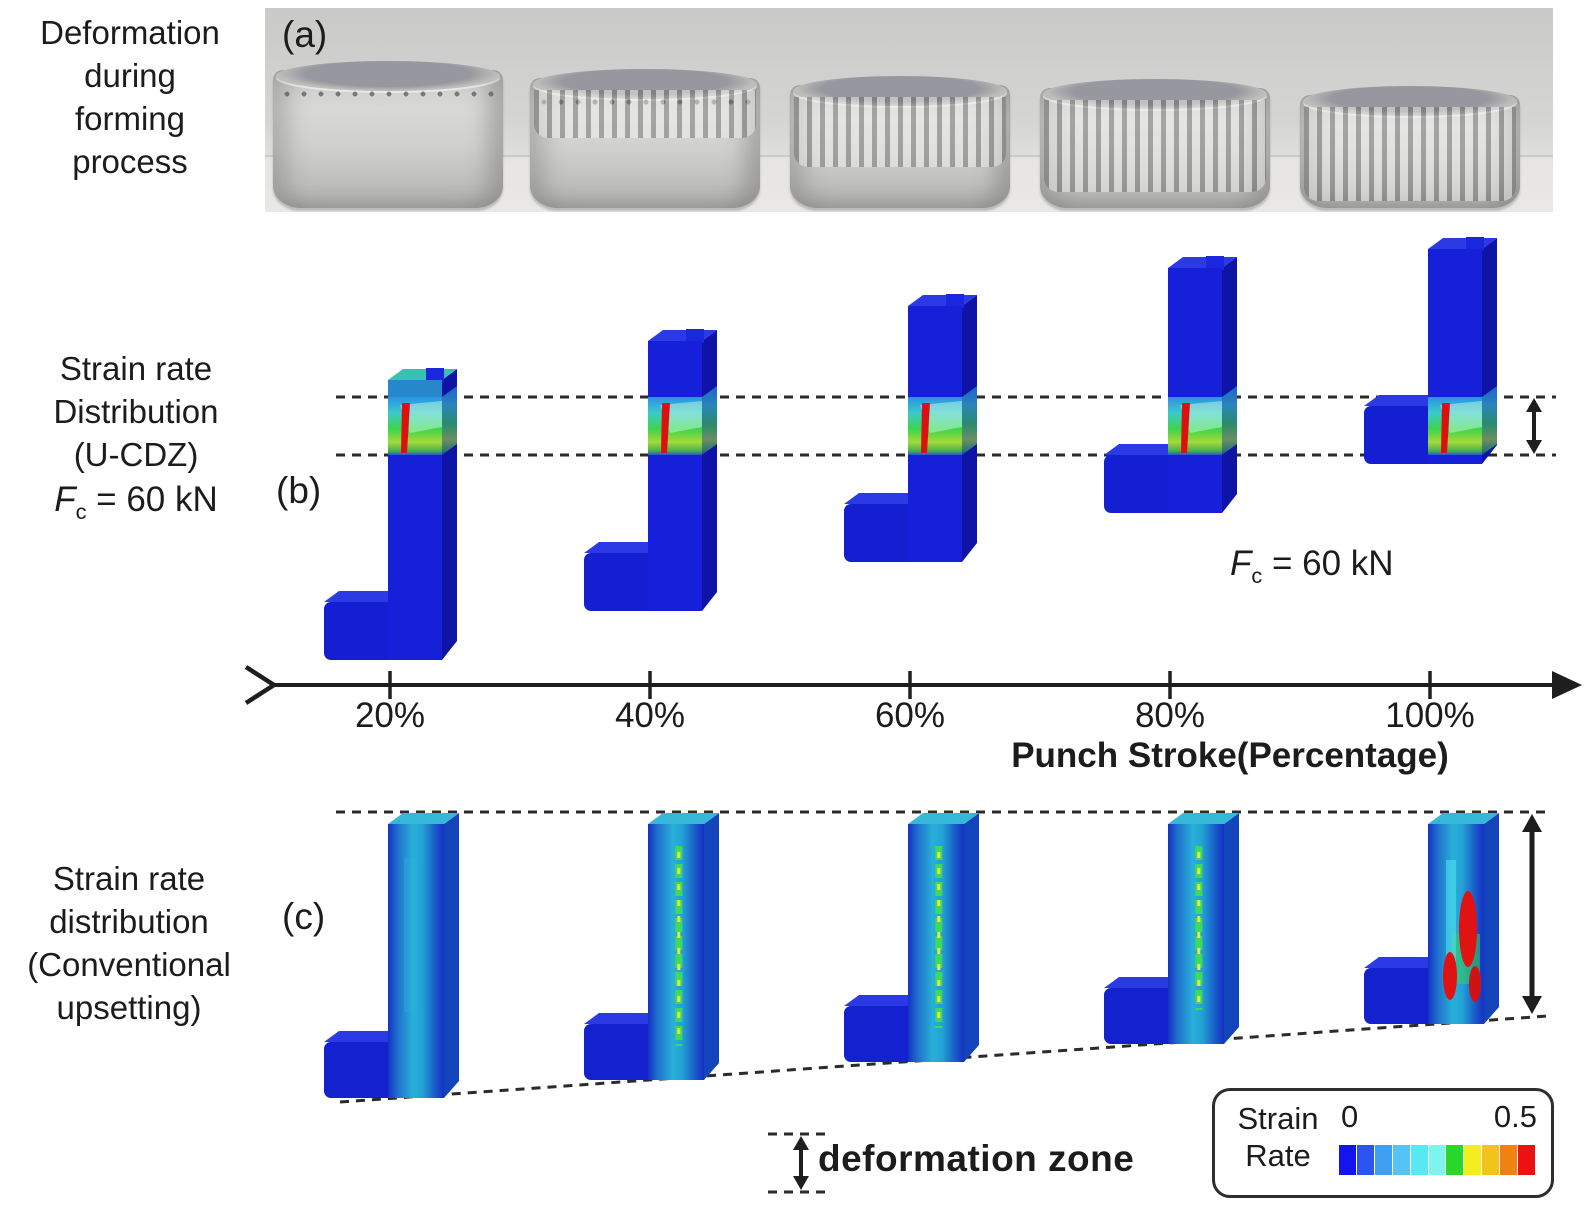 This screenshot has height=1212, width=1594. I want to click on tick-label-40: 40%, so click(650, 715).